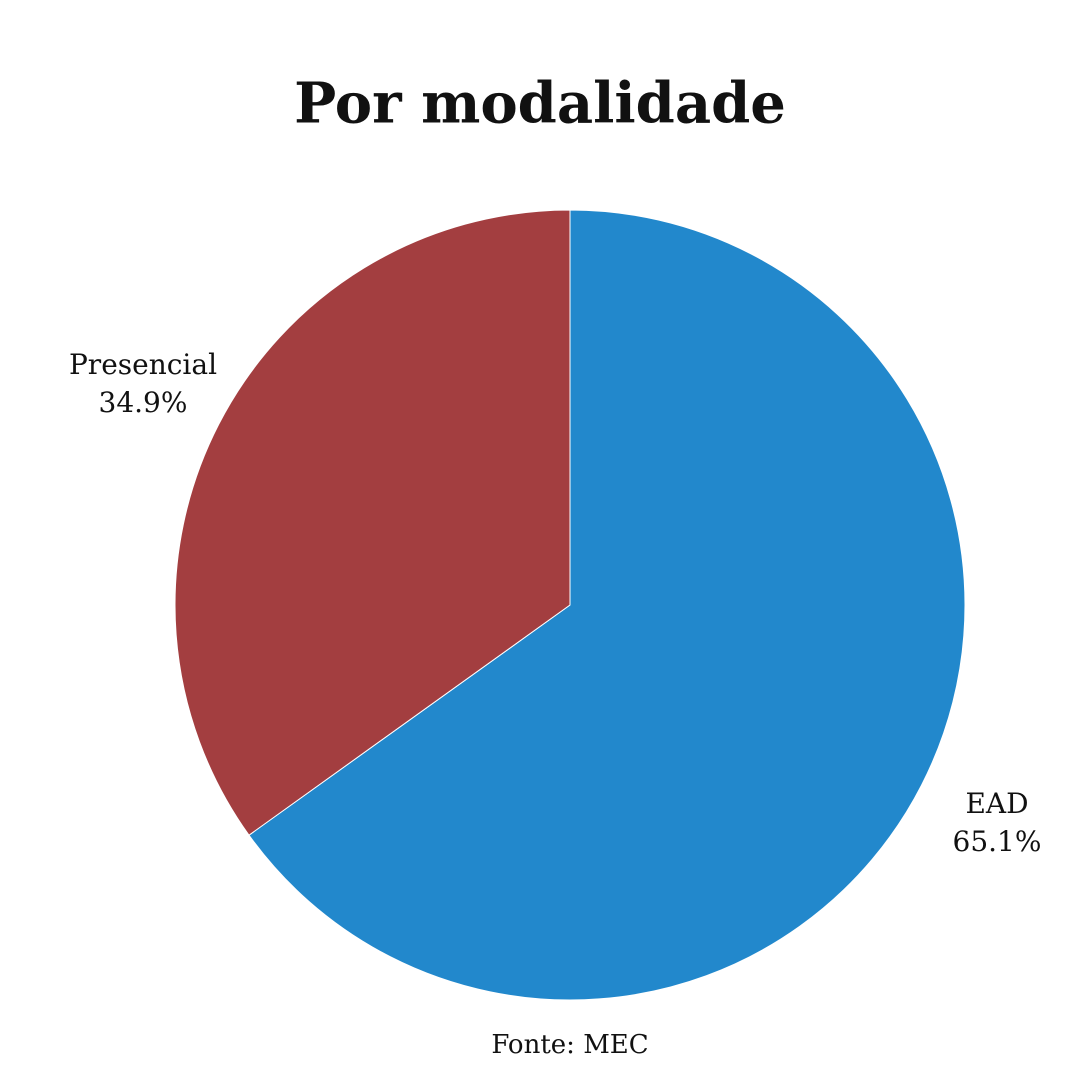 Image resolution: width=1080 pixels, height=1080 pixels. What do you see at coordinates (569, 1045) in the screenshot?
I see `source-note: Fonte: MEC` at bounding box center [569, 1045].